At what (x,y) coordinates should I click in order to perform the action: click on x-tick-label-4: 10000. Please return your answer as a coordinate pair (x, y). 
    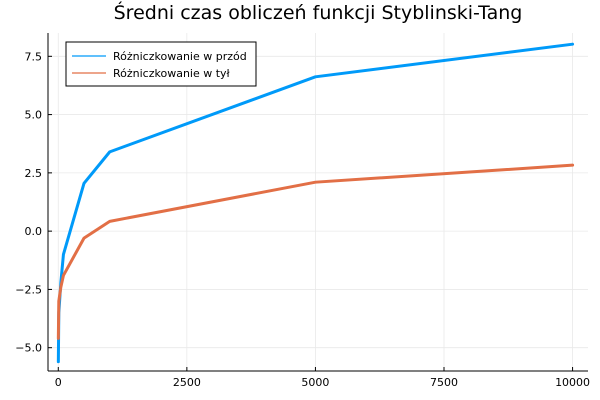
    Looking at the image, I should click on (572, 382).